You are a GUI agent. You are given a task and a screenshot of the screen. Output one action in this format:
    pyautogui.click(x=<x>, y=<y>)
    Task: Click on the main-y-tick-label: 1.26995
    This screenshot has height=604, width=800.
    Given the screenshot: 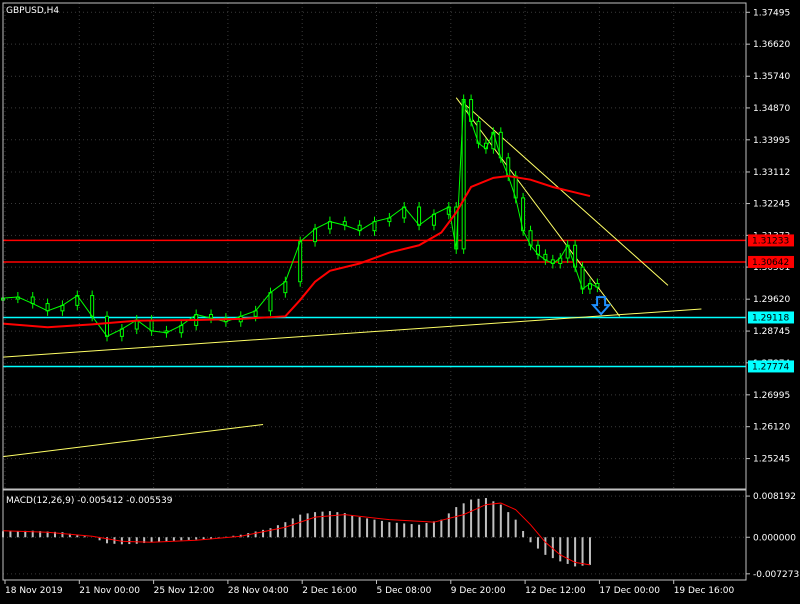 What is the action you would take?
    pyautogui.click(x=771, y=396)
    